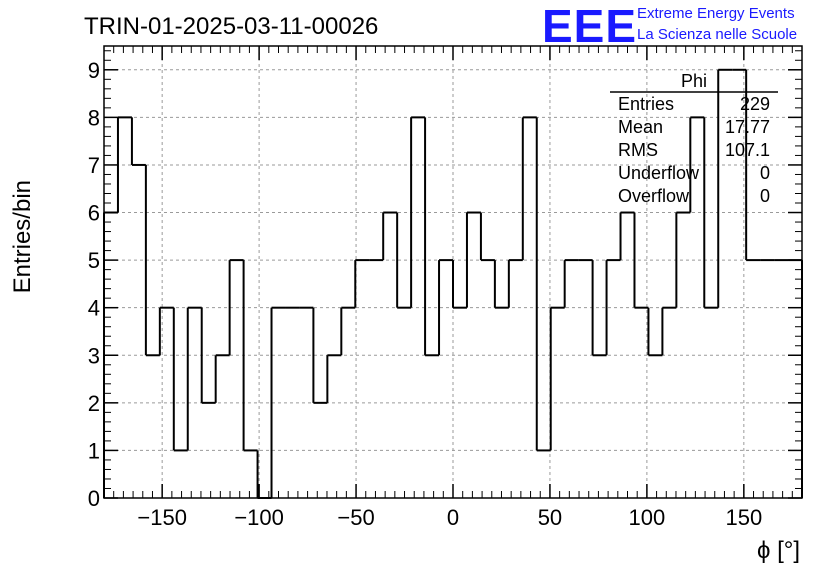 Image resolution: width=836 pixels, height=572 pixels. What do you see at coordinates (22, 236) in the screenshot?
I see `y-axis-label: Entries/bin` at bounding box center [22, 236].